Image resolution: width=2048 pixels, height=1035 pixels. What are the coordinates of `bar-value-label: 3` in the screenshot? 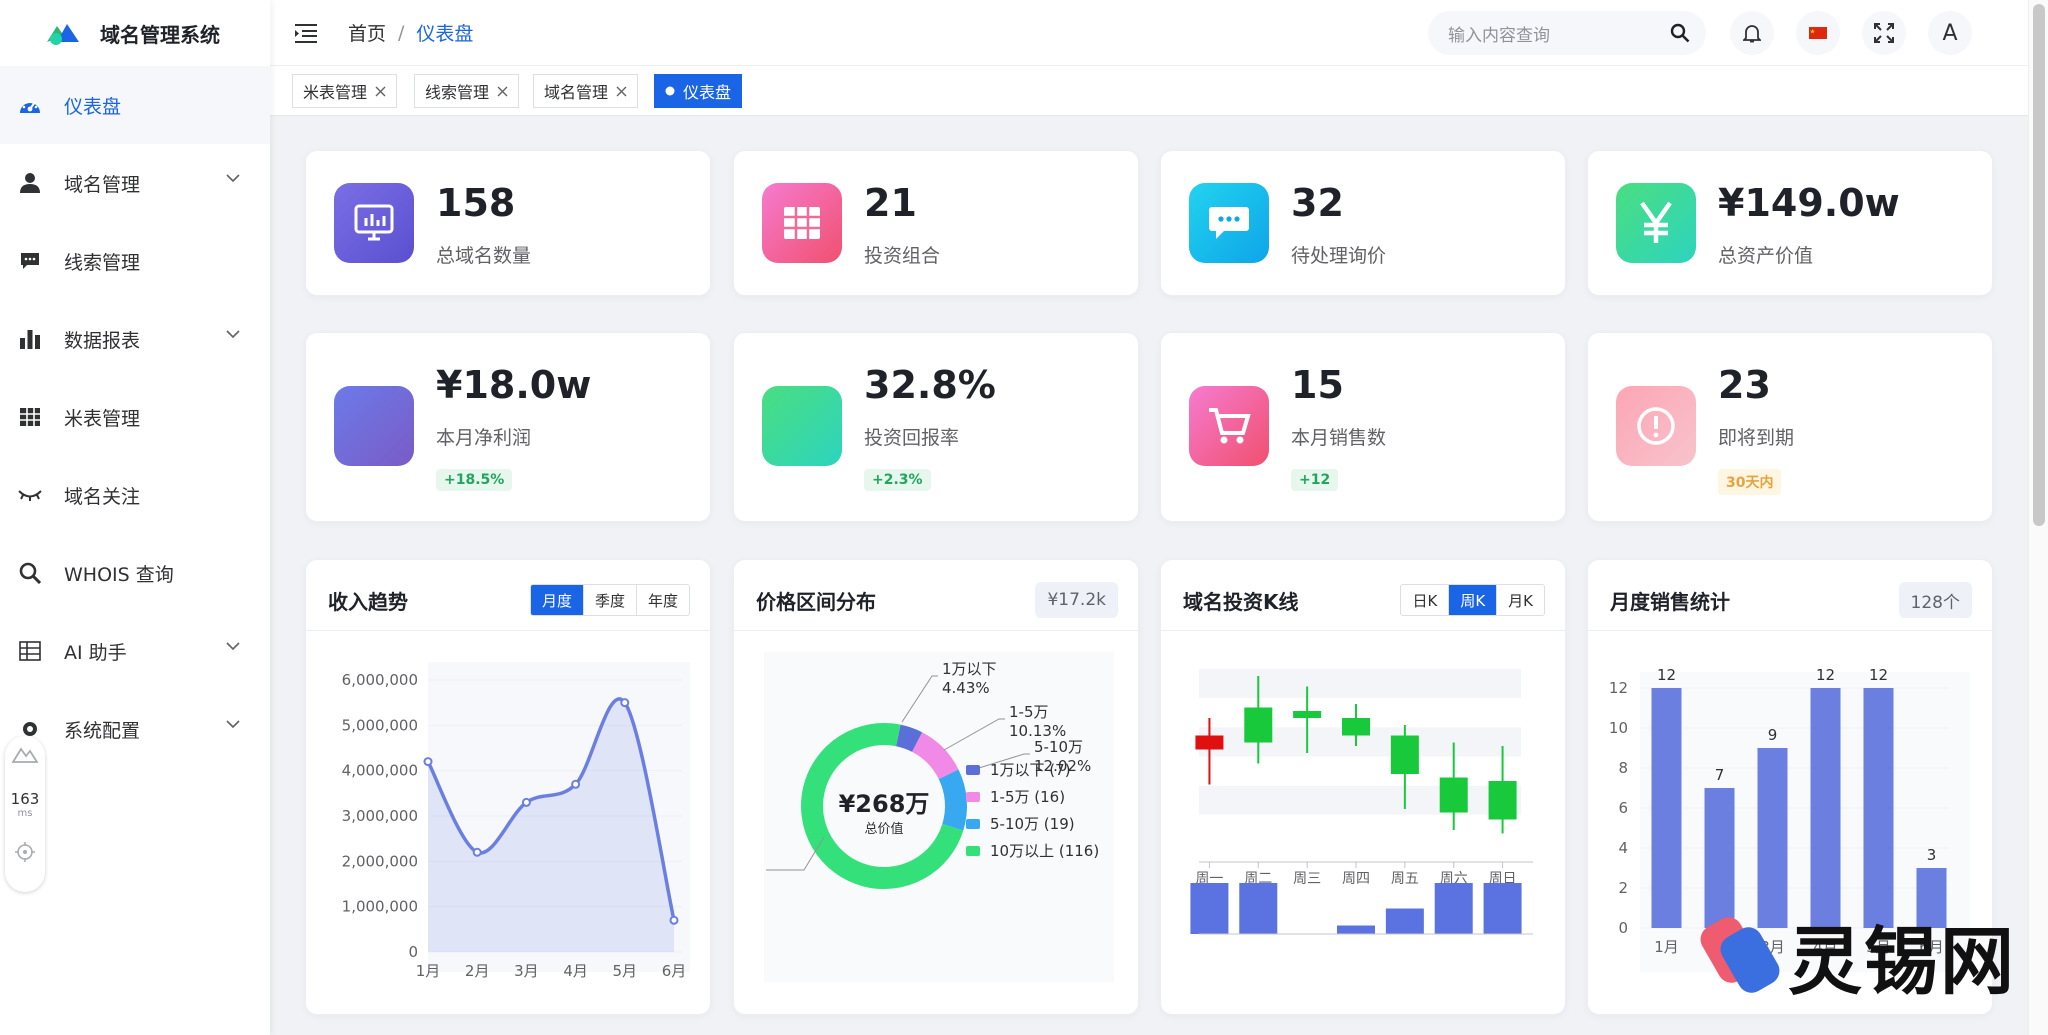 It's located at (1932, 855).